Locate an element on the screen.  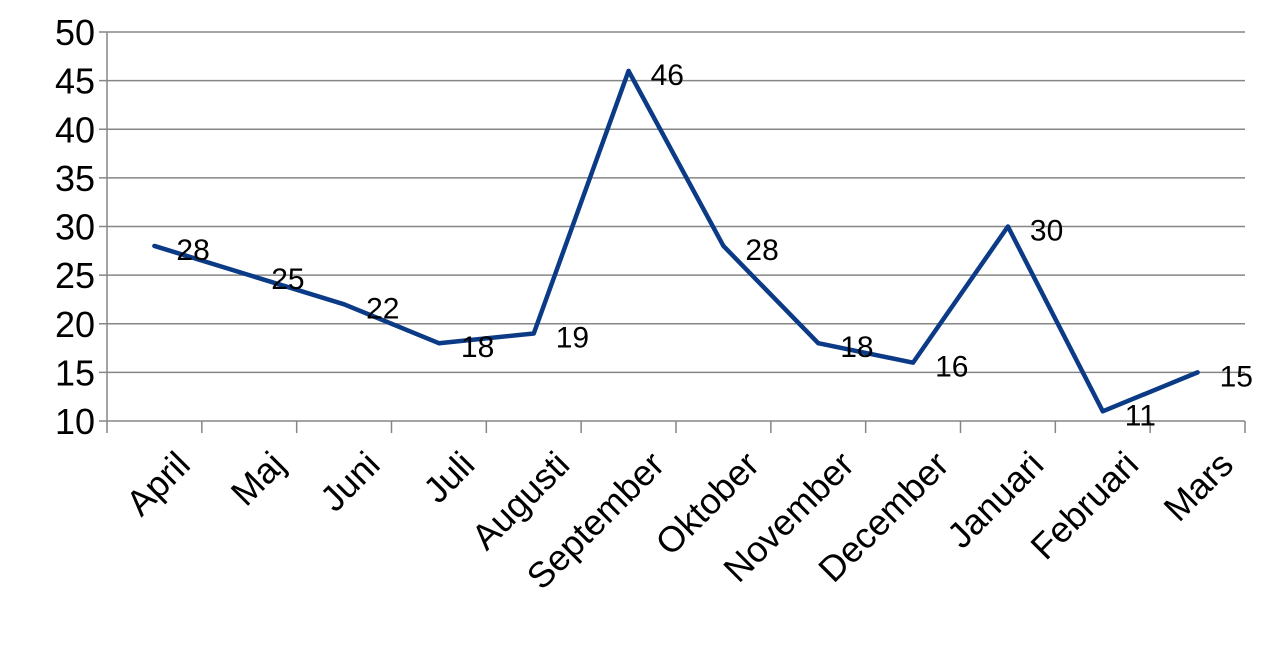
x-tick-label: April is located at coordinates (158, 483).